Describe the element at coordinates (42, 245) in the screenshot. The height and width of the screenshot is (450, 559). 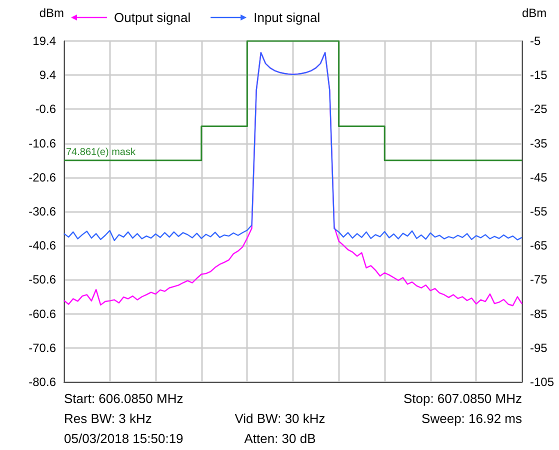
I see `y-tick-label: -40.6` at that location.